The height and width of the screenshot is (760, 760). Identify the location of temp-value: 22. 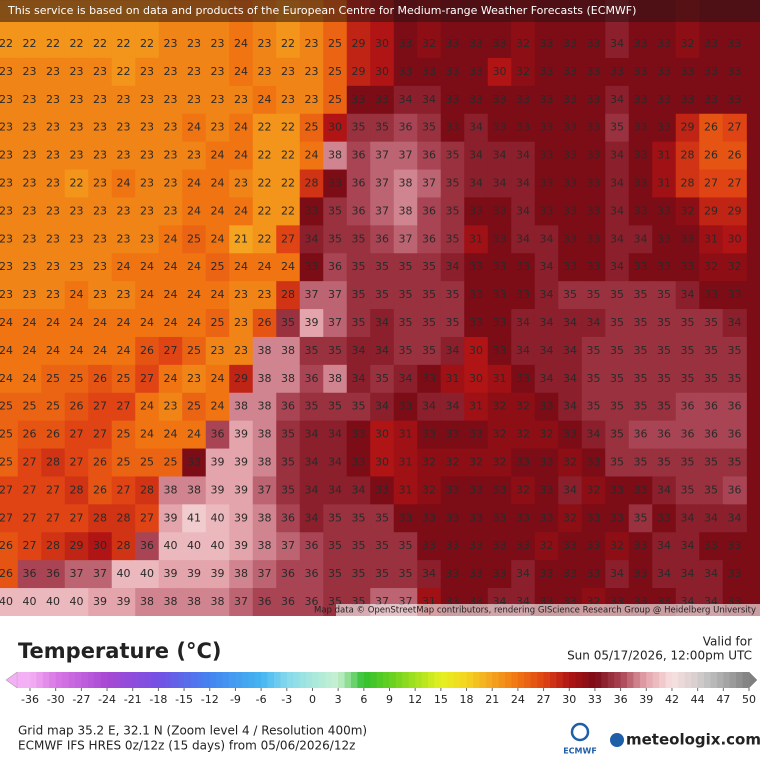
(6, 43).